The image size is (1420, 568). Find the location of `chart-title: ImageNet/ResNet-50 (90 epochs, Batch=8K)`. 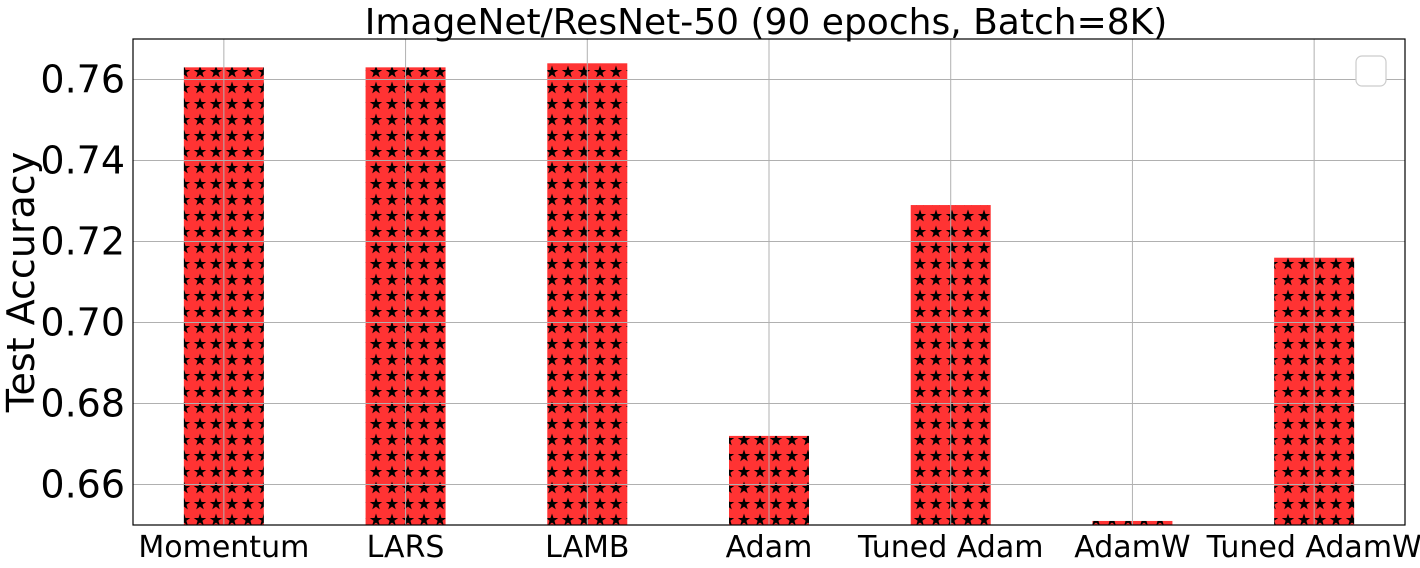

chart-title: ImageNet/ResNet-50 (90 epochs, Batch=8K) is located at coordinates (766, 22).